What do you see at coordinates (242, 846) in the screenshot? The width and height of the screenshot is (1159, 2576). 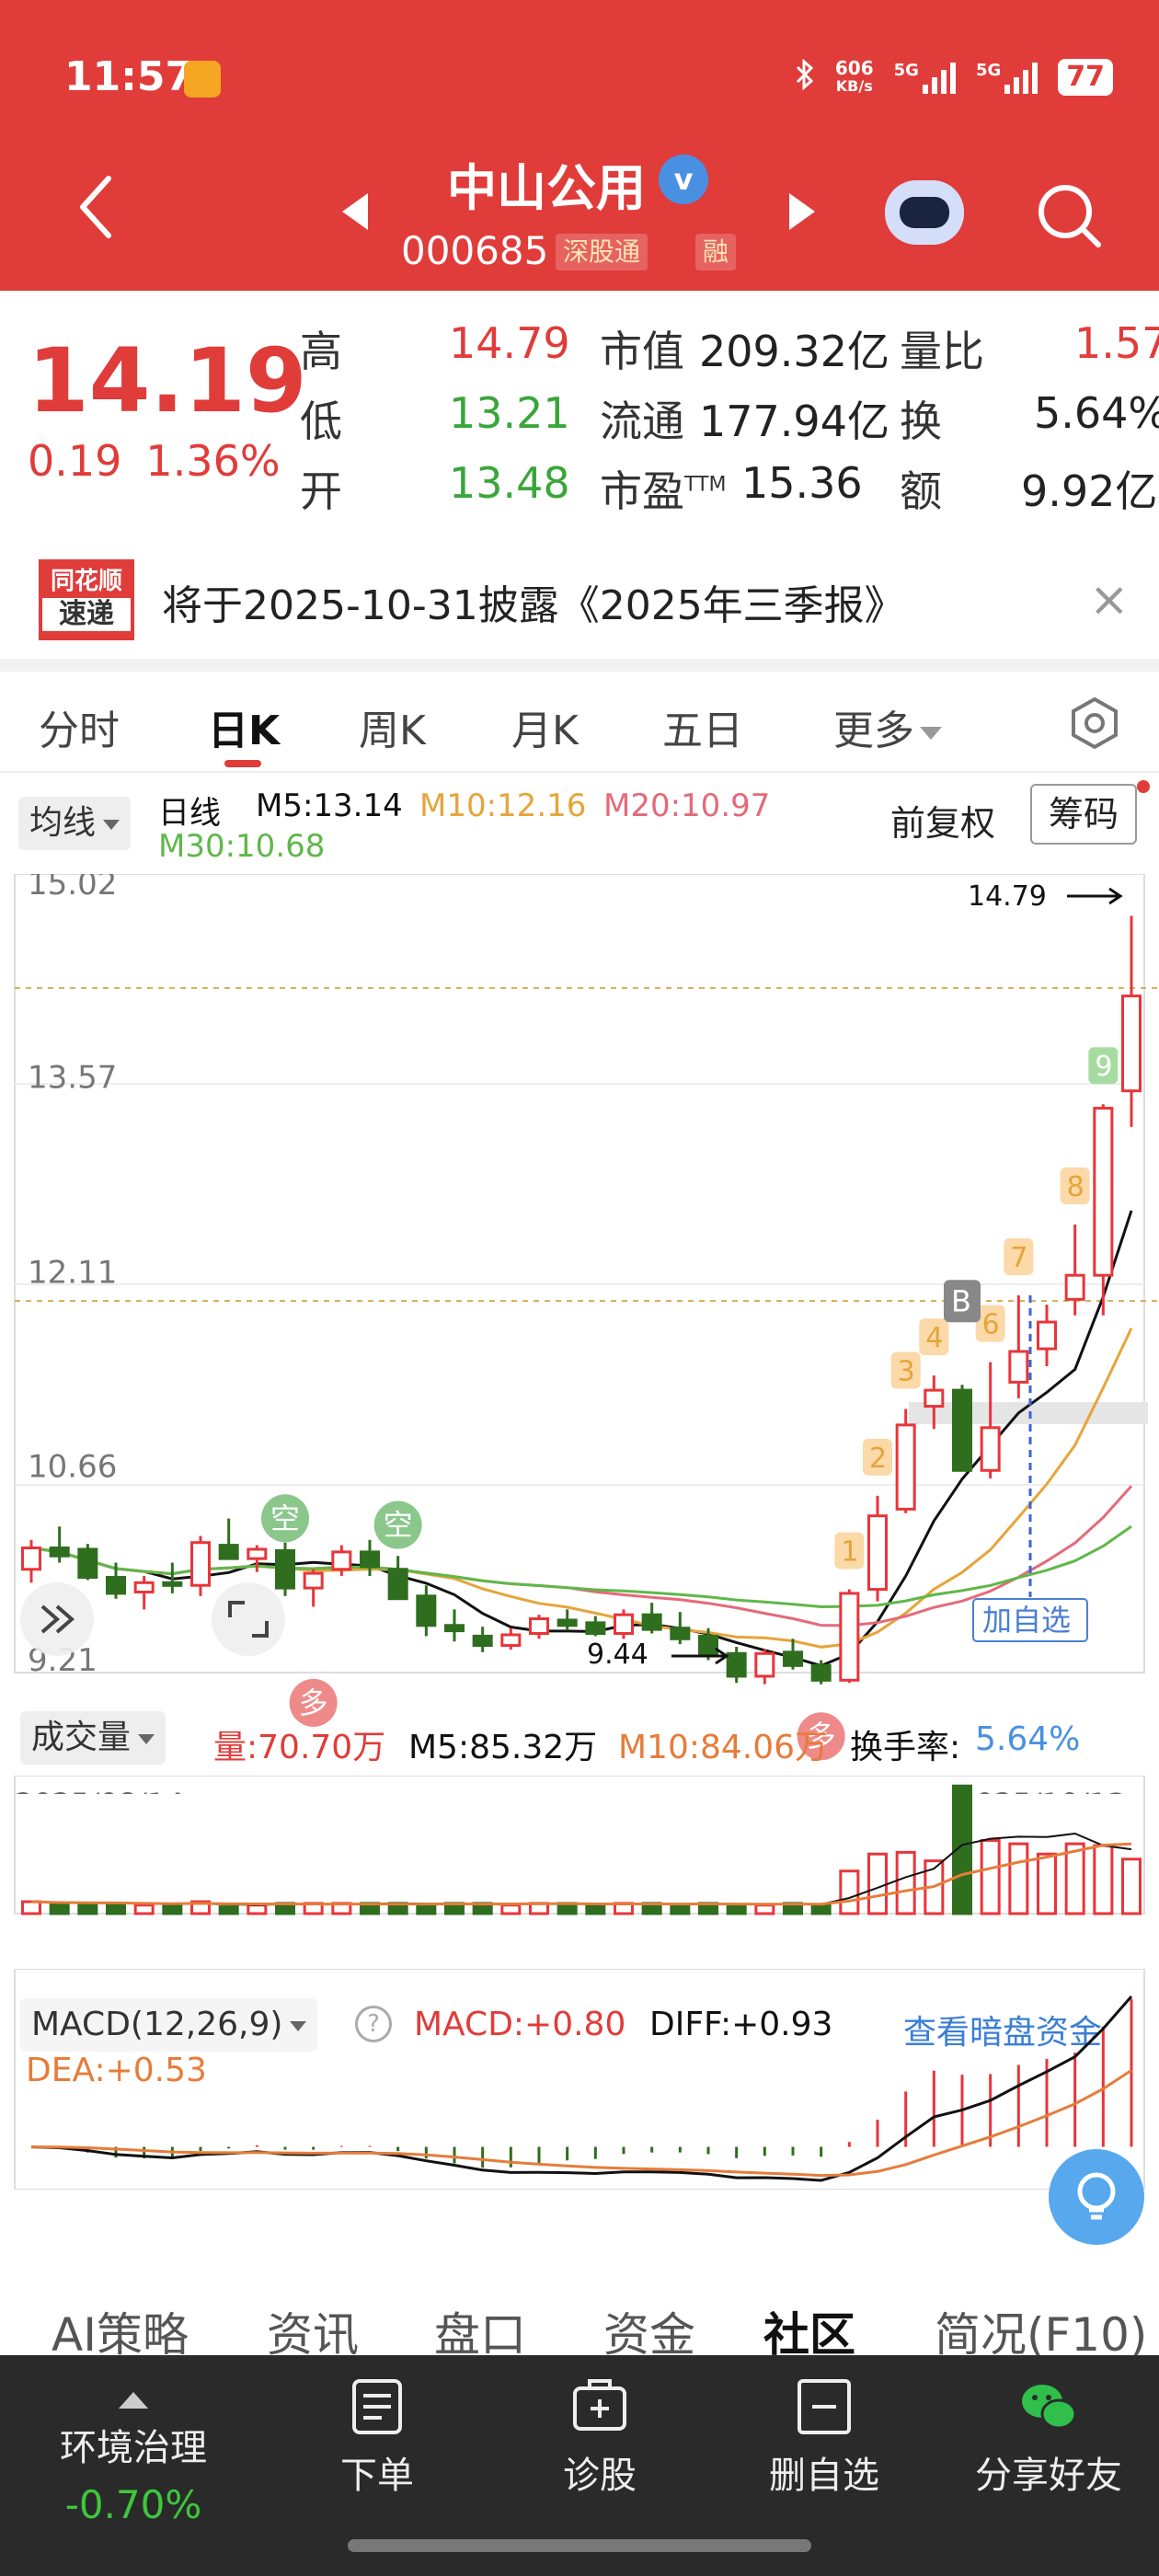 I see `ma30-legend: M30:10.68` at bounding box center [242, 846].